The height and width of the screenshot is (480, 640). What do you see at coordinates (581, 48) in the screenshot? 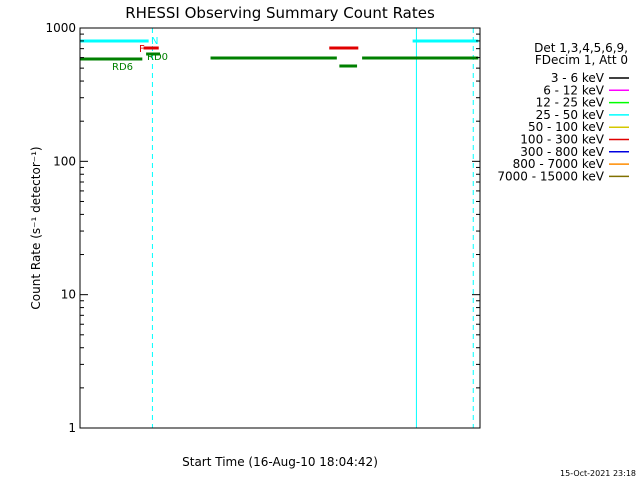
I see `legend-header-0: Det 1,3,4,5,6,9,` at bounding box center [581, 48].